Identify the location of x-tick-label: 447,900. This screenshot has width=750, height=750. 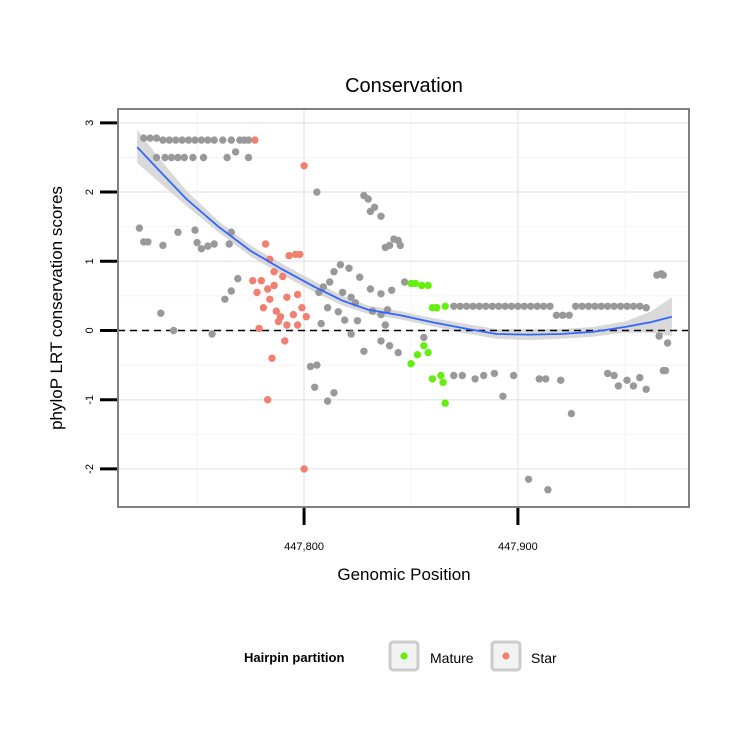
(518, 547).